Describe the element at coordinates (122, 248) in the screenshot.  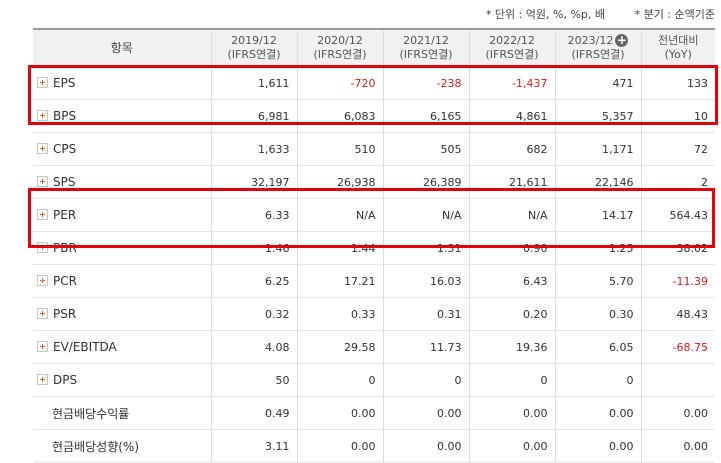
I see `row-label-cell: PBR` at that location.